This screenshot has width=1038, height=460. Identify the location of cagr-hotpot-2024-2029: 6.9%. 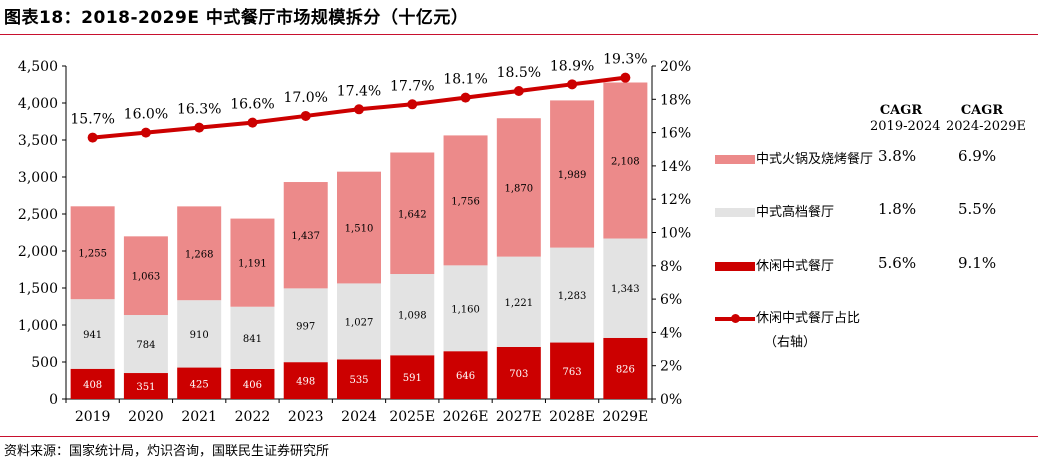
(977, 156).